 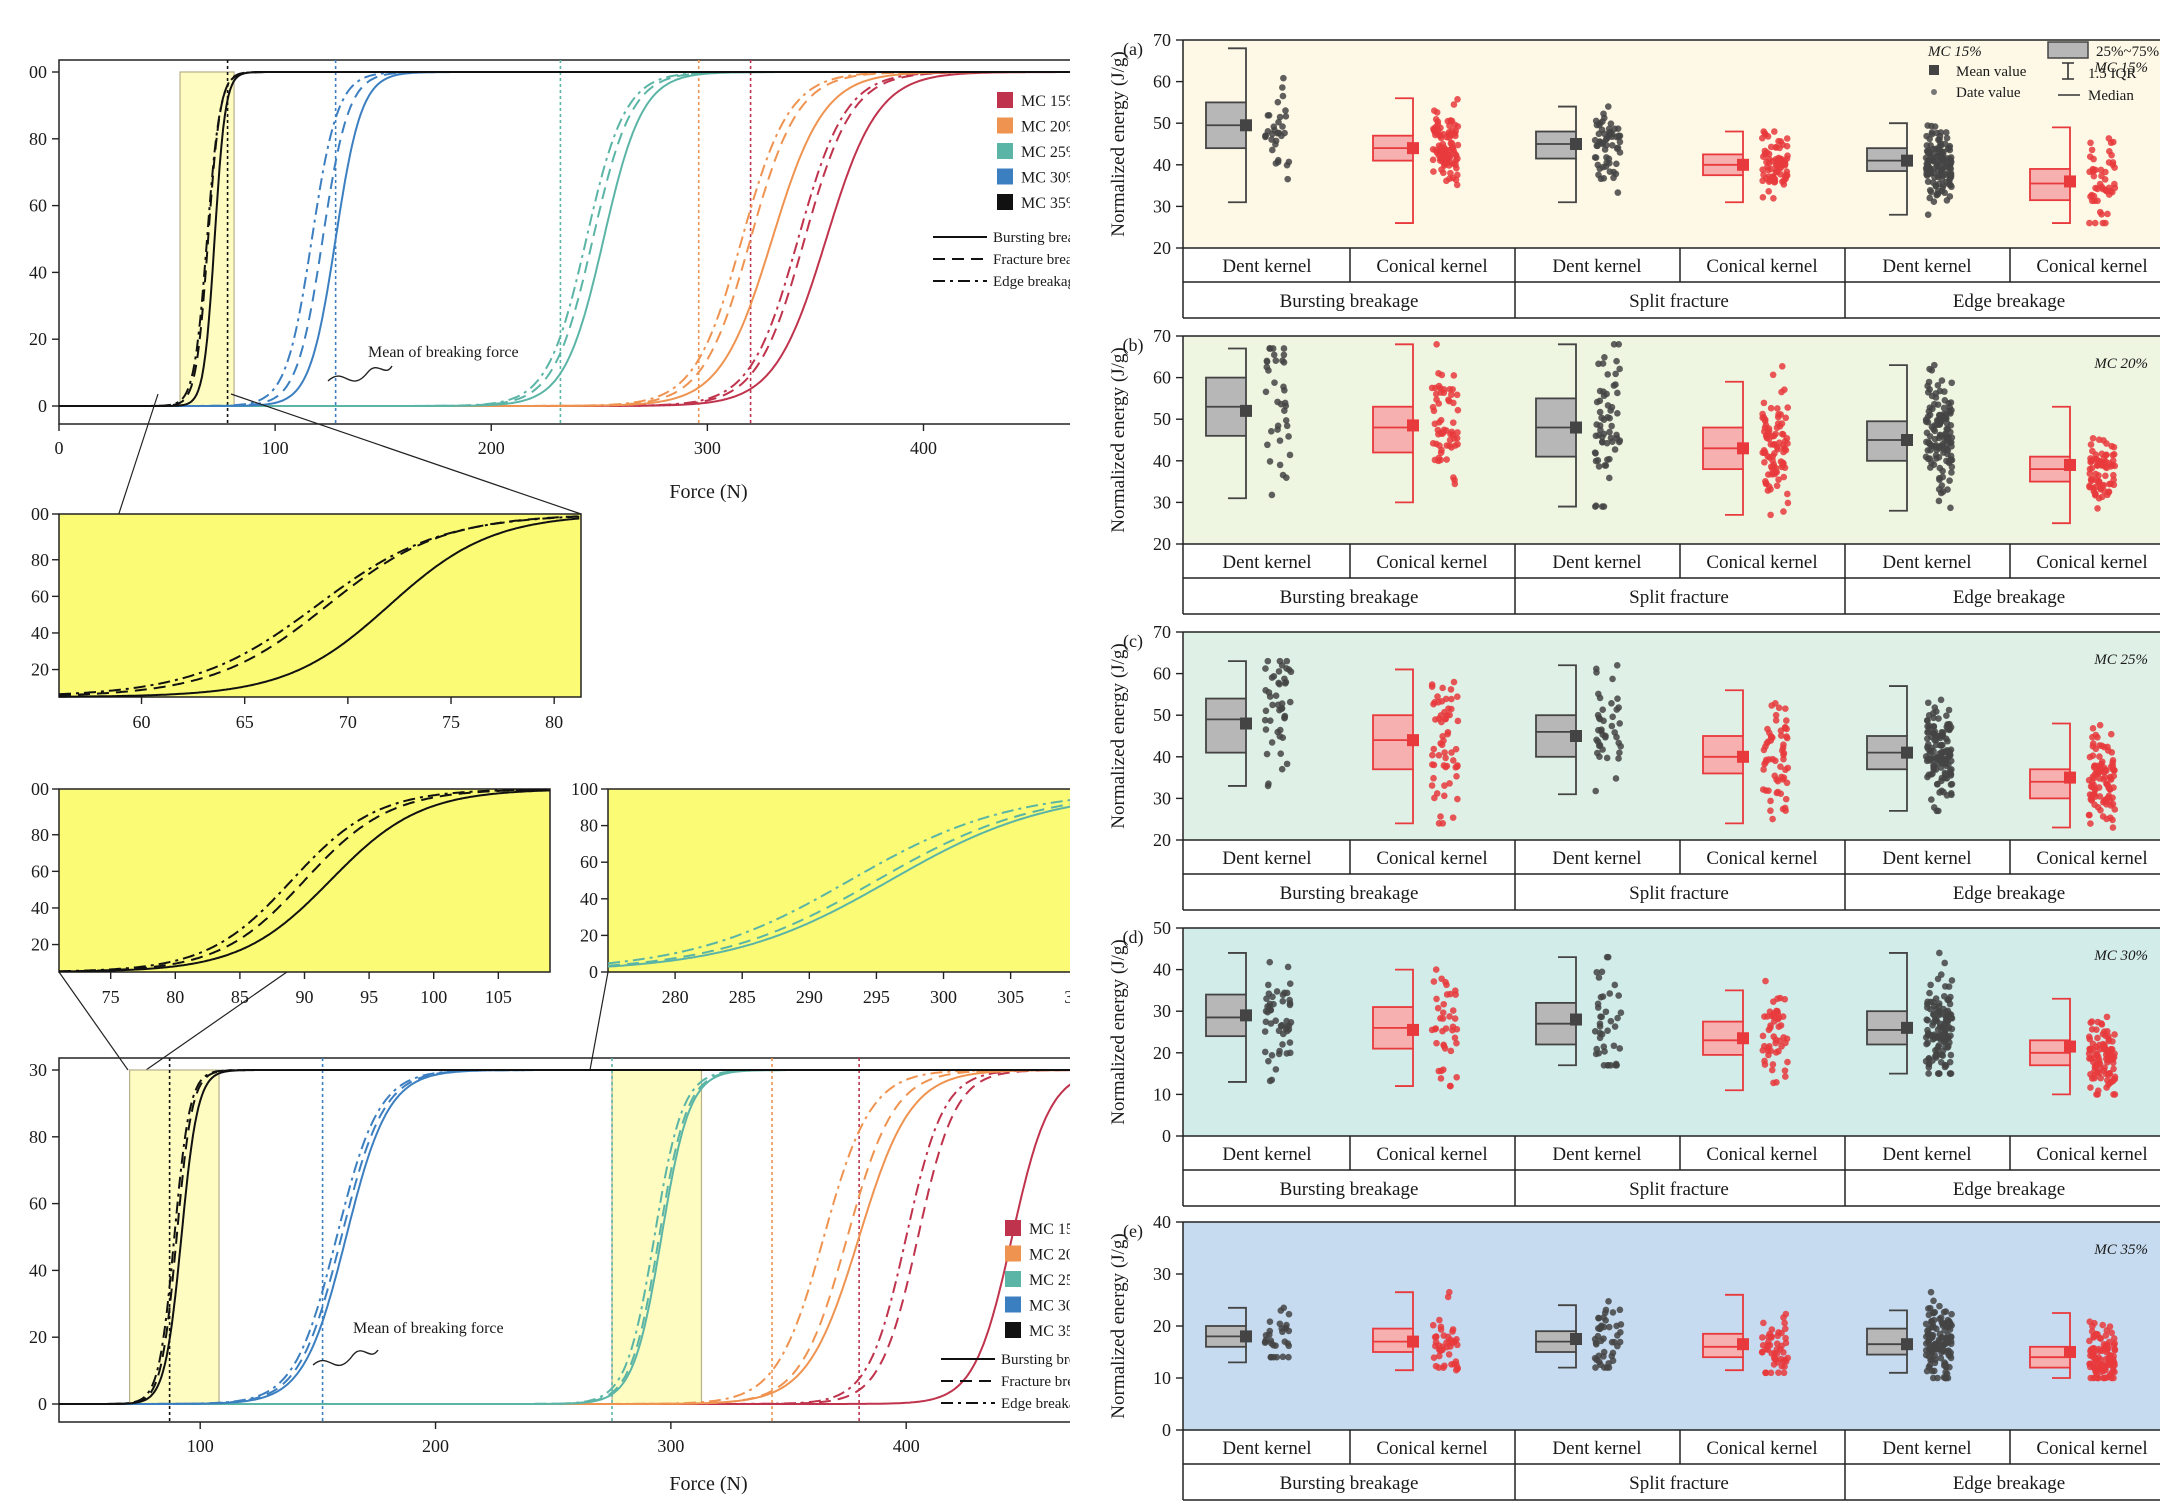 I want to click on y-tick-label: 80, so click(x=38, y=139).